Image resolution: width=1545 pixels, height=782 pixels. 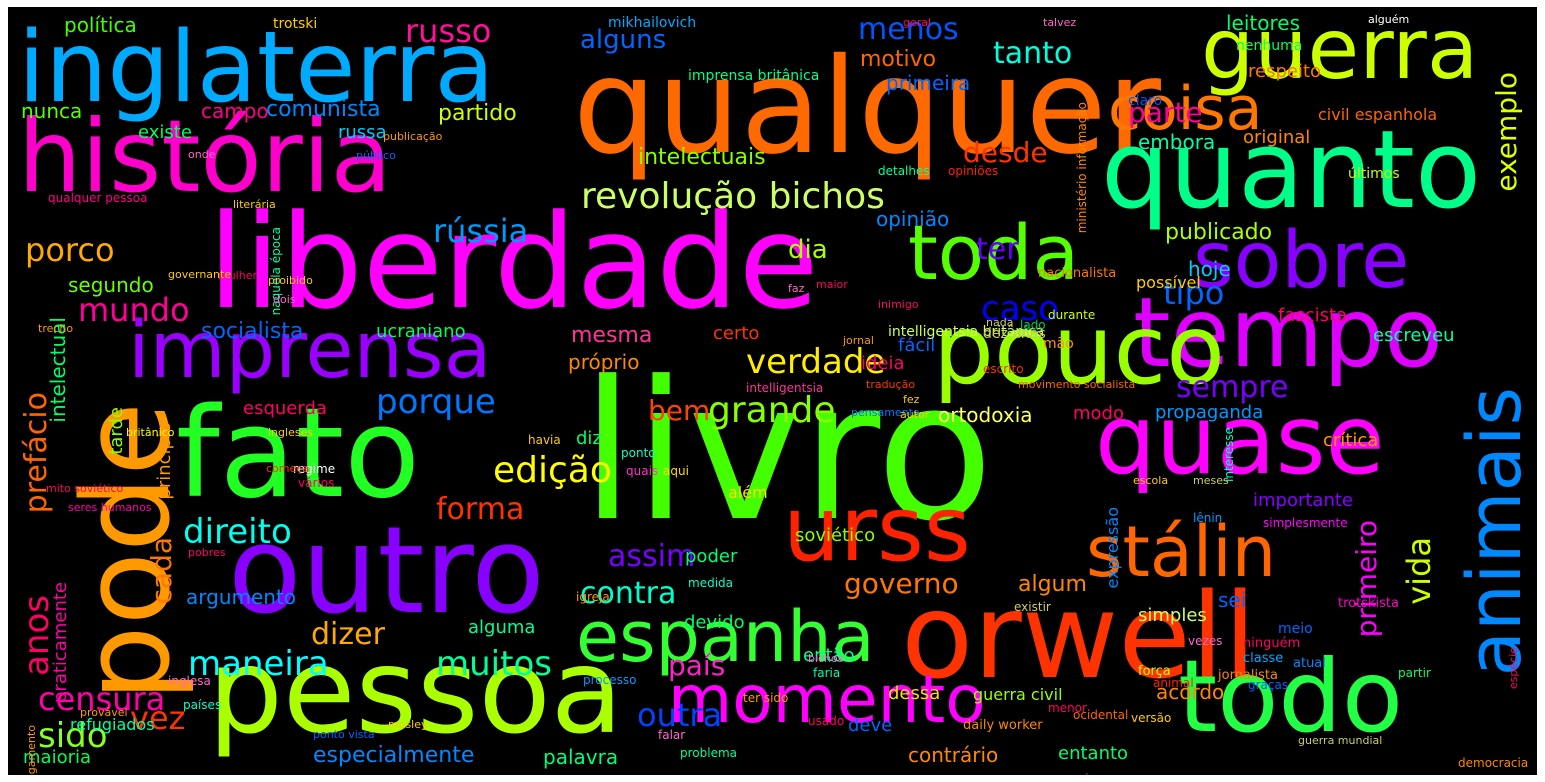 I want to click on word: porco, so click(x=70, y=250).